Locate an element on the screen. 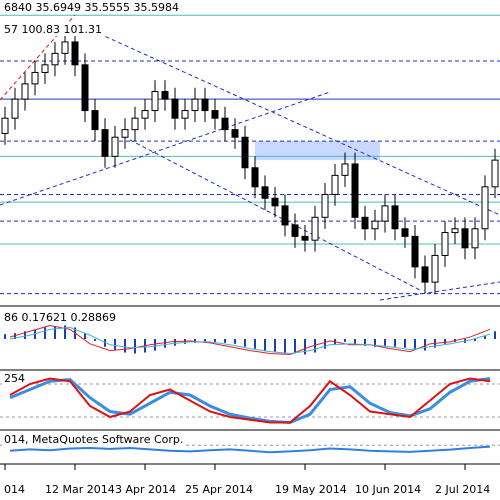 The height and width of the screenshot is (500, 500). x-tick-label: 014 is located at coordinates (14, 489).